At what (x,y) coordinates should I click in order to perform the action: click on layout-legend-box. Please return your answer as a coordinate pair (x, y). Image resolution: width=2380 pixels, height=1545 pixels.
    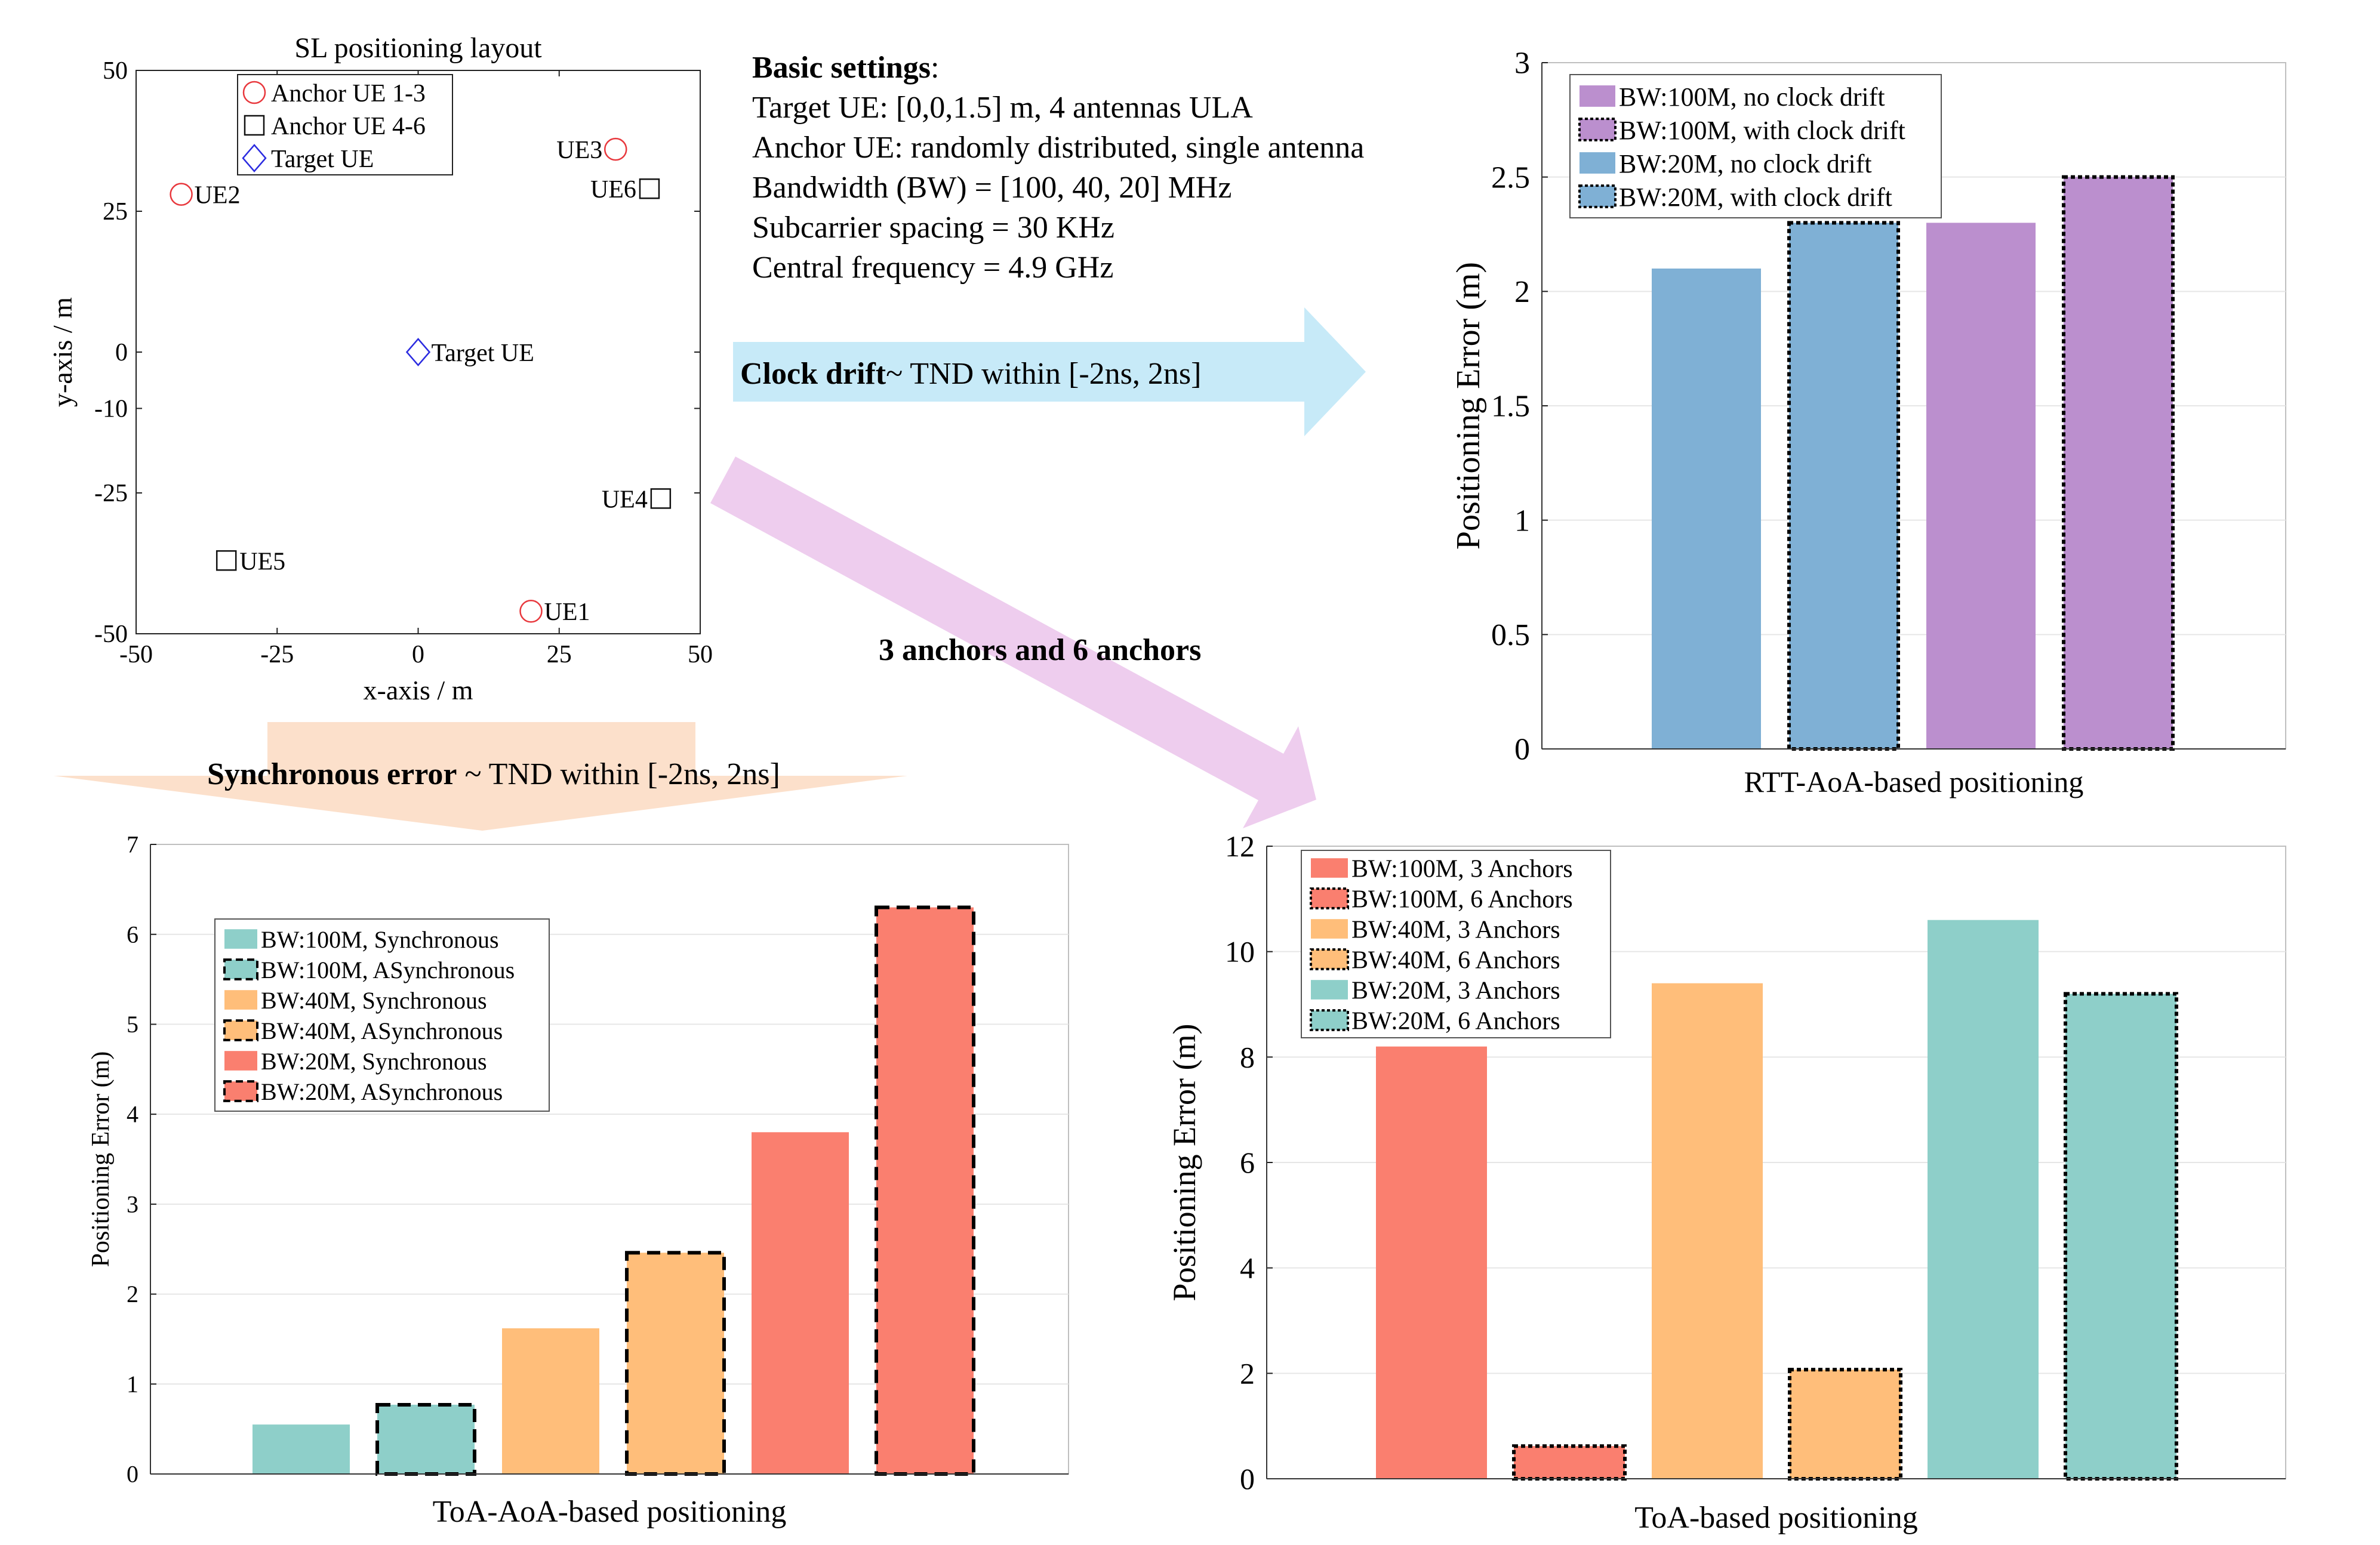
    Looking at the image, I should click on (345, 124).